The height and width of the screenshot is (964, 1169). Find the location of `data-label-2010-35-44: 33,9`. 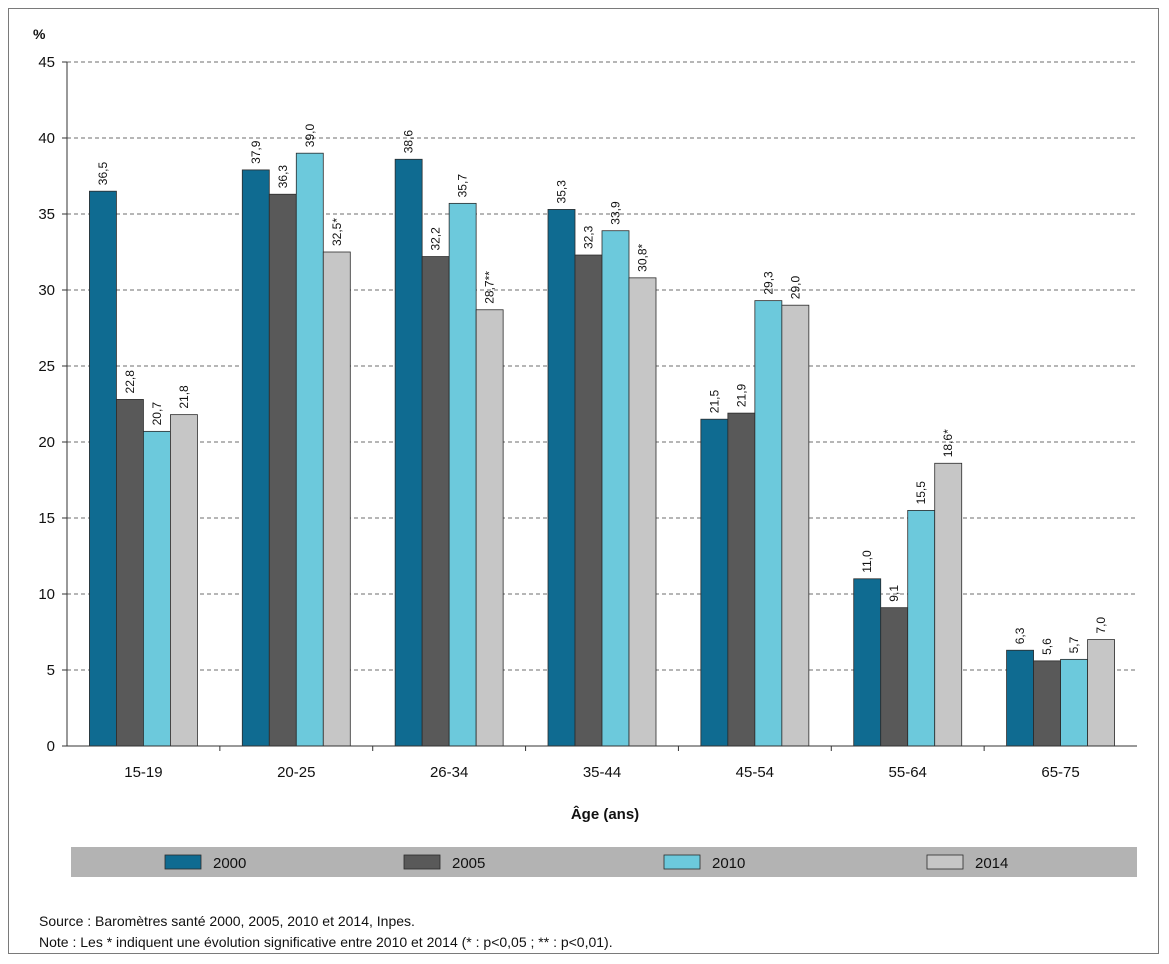

data-label-2010-35-44: 33,9 is located at coordinates (616, 213).